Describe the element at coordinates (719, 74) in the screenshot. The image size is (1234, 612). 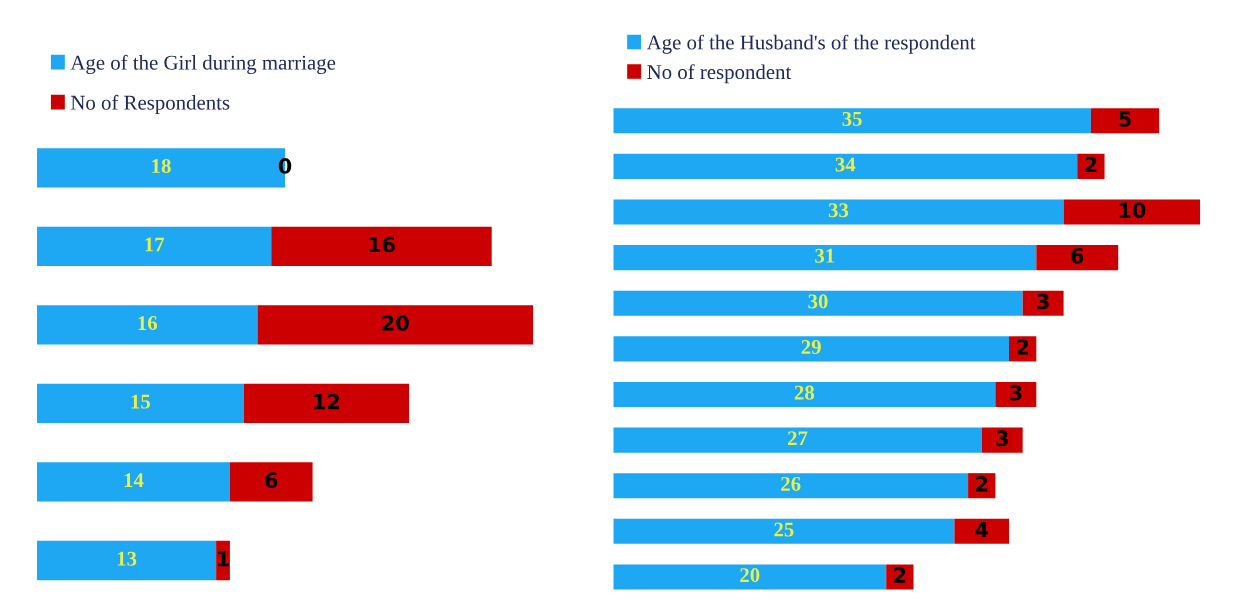
I see `legend-label: No of respondent` at that location.